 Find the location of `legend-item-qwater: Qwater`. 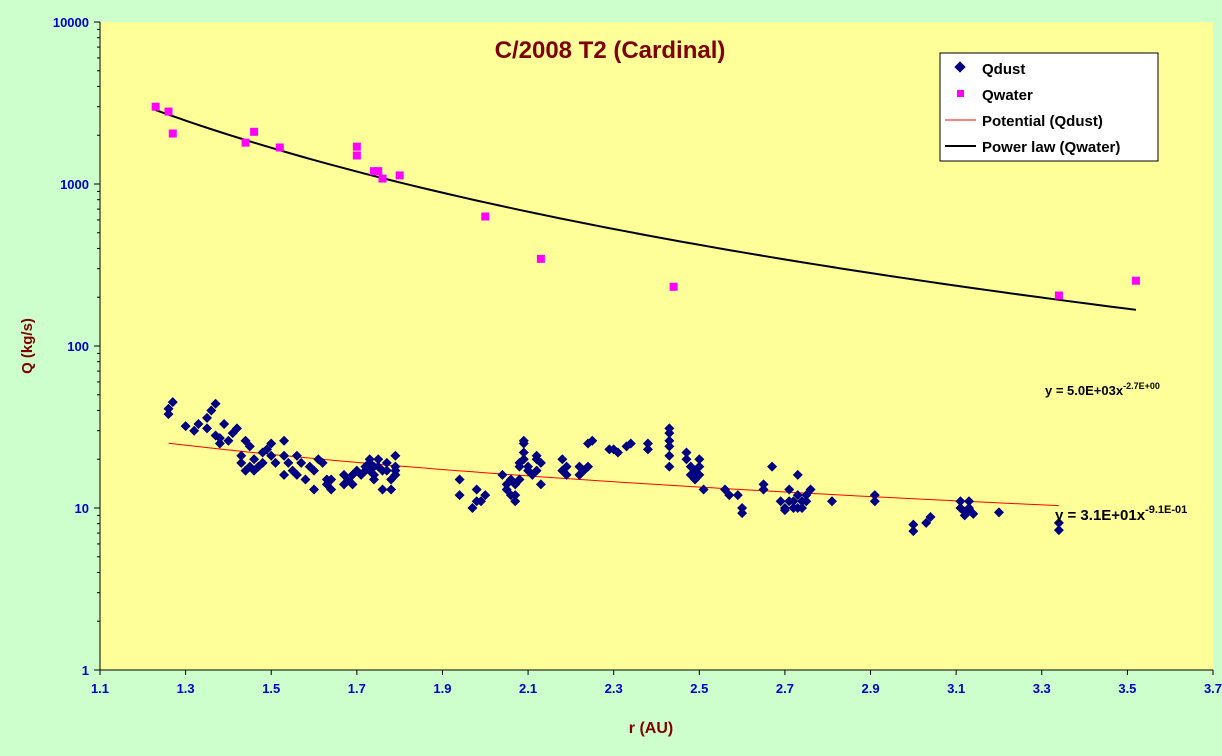

legend-item-qwater: Qwater is located at coordinates (995, 95).